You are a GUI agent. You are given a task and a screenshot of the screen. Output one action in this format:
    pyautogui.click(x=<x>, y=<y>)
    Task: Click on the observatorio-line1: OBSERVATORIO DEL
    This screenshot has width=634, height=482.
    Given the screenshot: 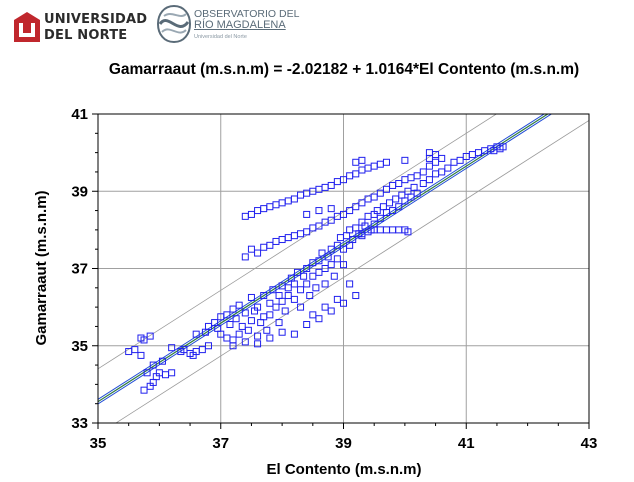 What is the action you would take?
    pyautogui.click(x=247, y=14)
    